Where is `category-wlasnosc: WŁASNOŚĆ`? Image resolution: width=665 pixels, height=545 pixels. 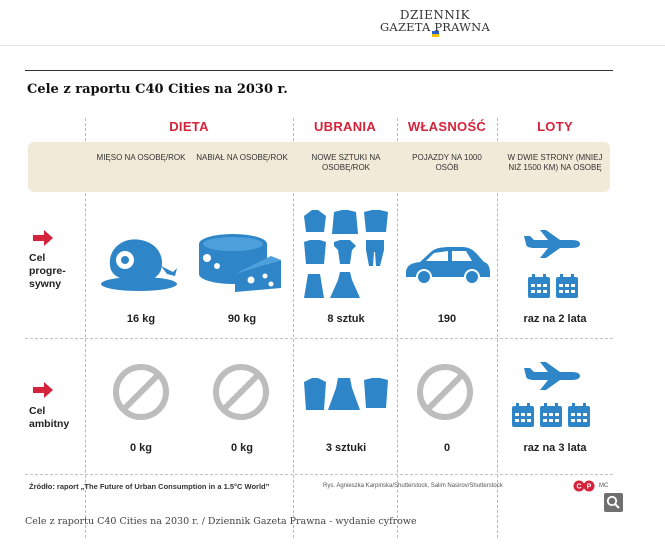
category-wlasnosc: WŁASNOŚĆ is located at coordinates (447, 126).